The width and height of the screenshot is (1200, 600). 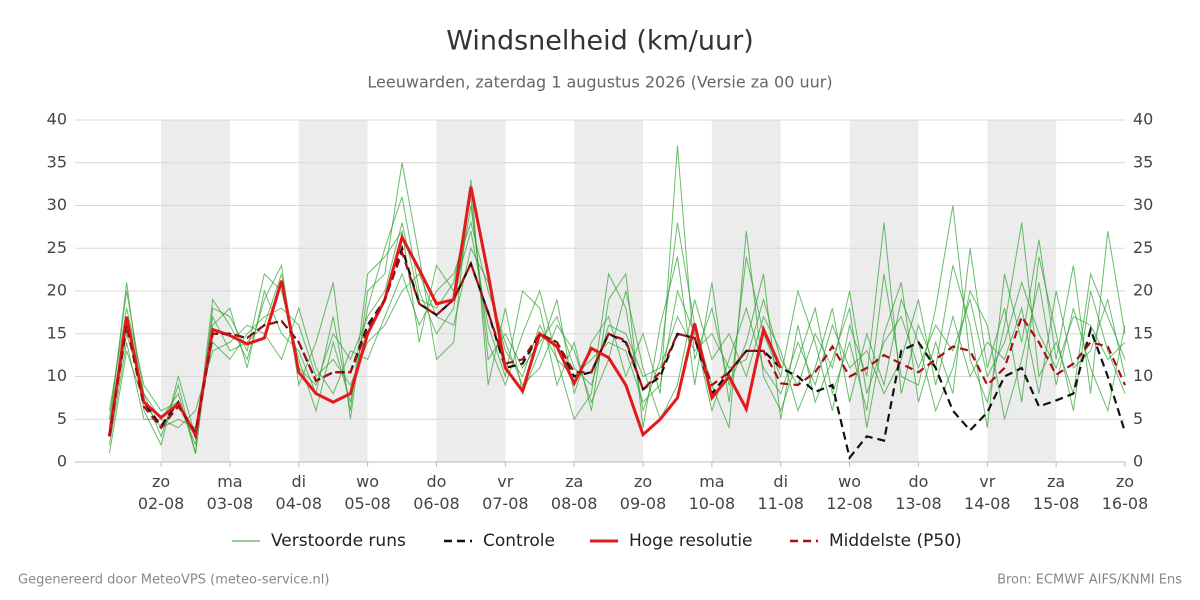 What do you see at coordinates (57, 247) in the screenshot?
I see `y-tick-label: 25` at bounding box center [57, 247].